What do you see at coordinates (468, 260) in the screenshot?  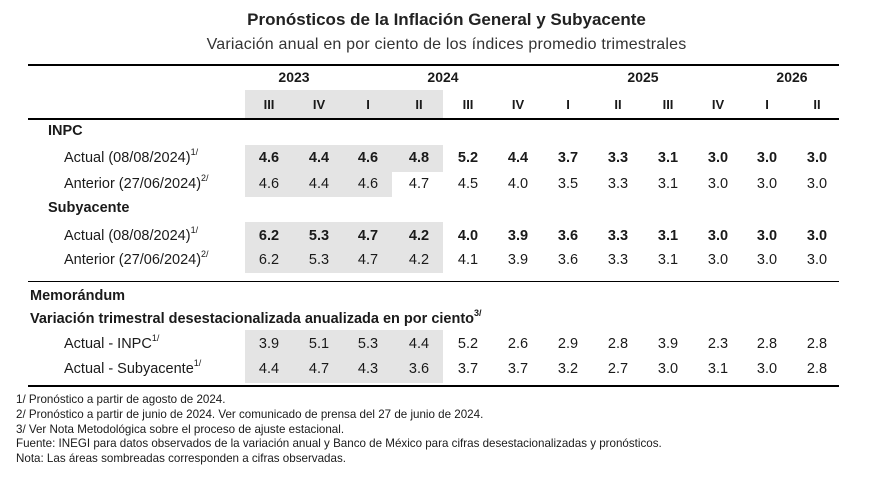 I see `table-cell: 4.1` at bounding box center [468, 260].